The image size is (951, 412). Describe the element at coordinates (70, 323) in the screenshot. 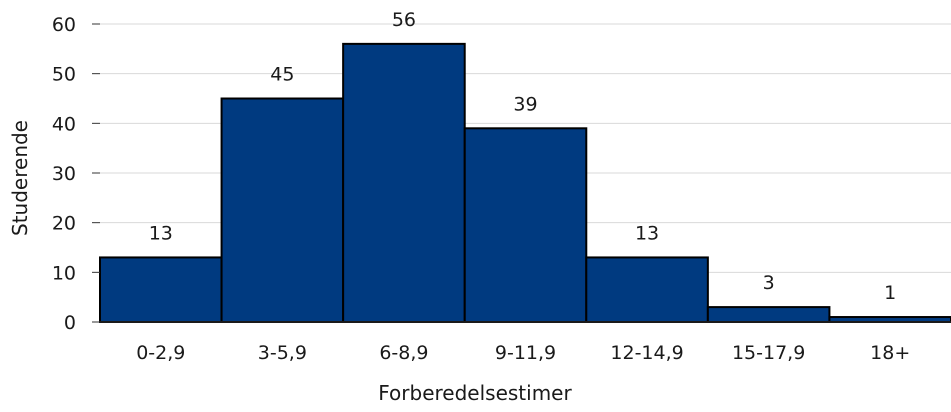

I see `y-tick-label: 0` at that location.